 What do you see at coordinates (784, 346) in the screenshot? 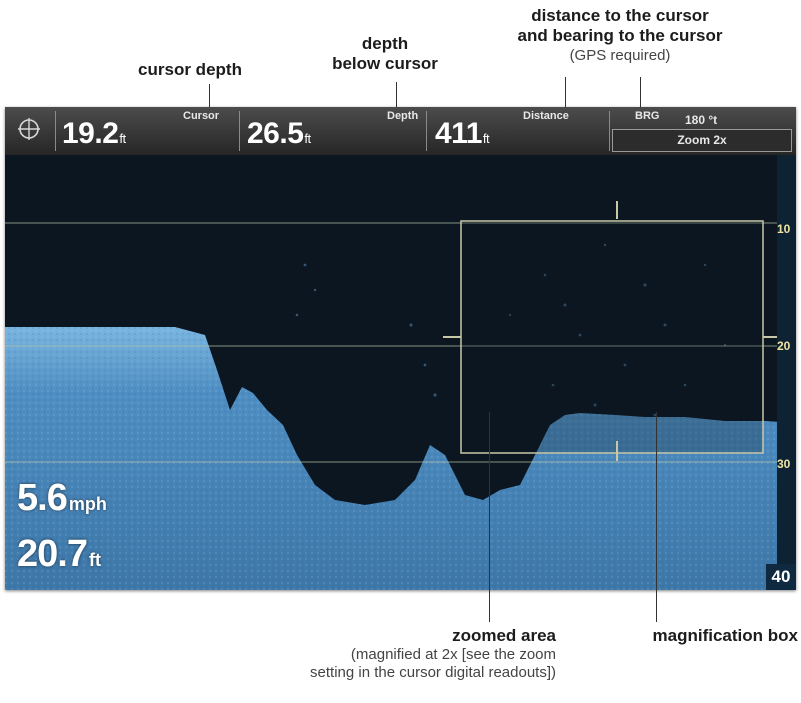
I see `scale-mark-20: 20` at bounding box center [784, 346].